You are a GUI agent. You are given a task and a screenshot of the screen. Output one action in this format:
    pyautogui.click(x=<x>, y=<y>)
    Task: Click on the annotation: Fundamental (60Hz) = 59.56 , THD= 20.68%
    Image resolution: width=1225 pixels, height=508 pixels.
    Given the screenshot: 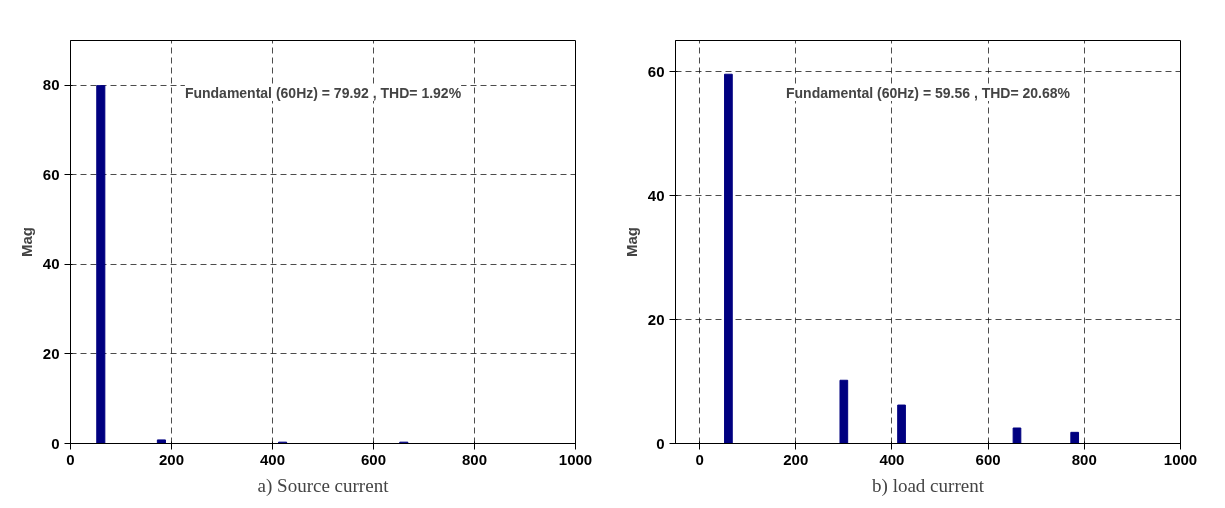 What is the action you would take?
    pyautogui.click(x=928, y=92)
    